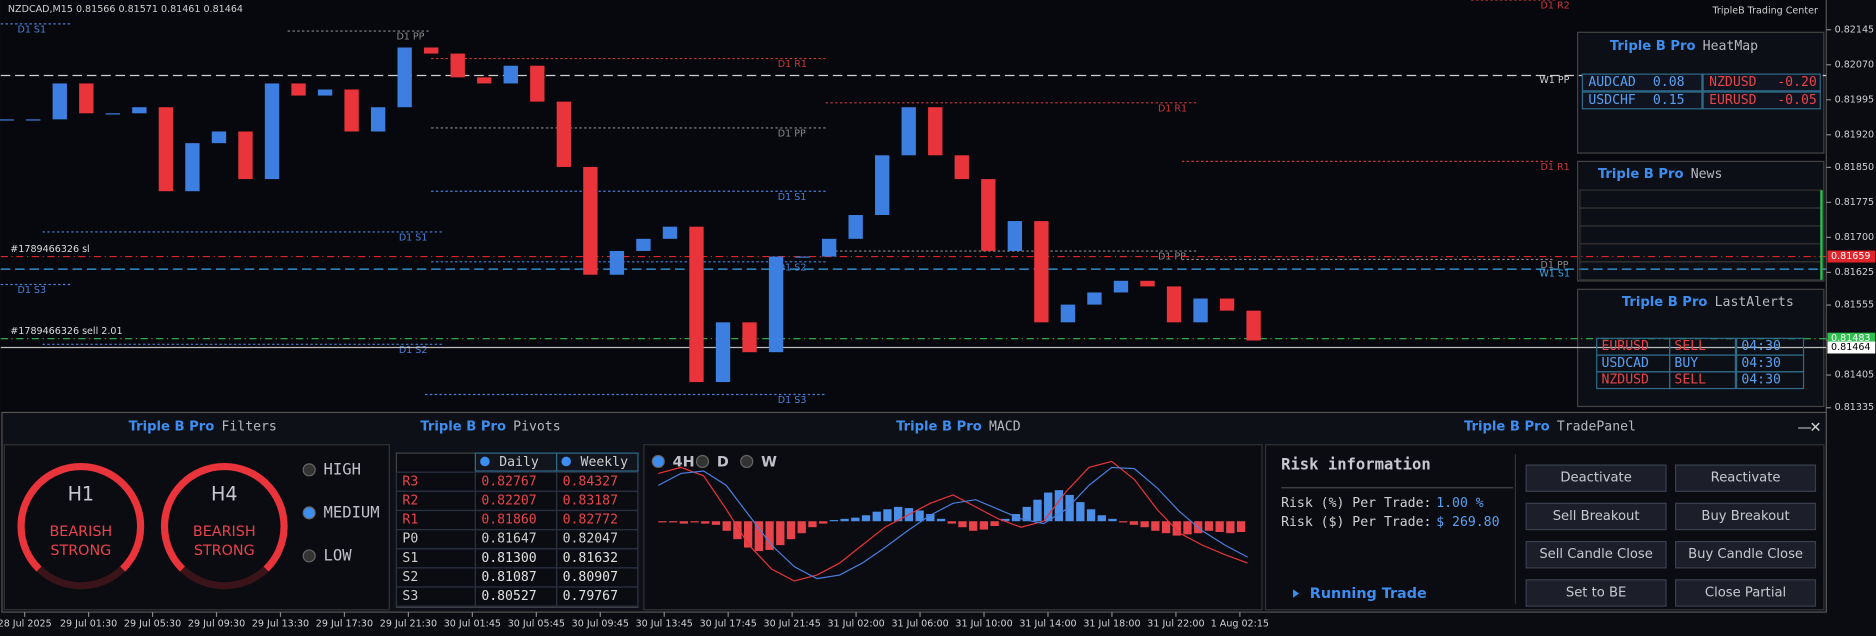  I want to click on x-tick-label: 31 Jul 14:00, so click(1047, 624).